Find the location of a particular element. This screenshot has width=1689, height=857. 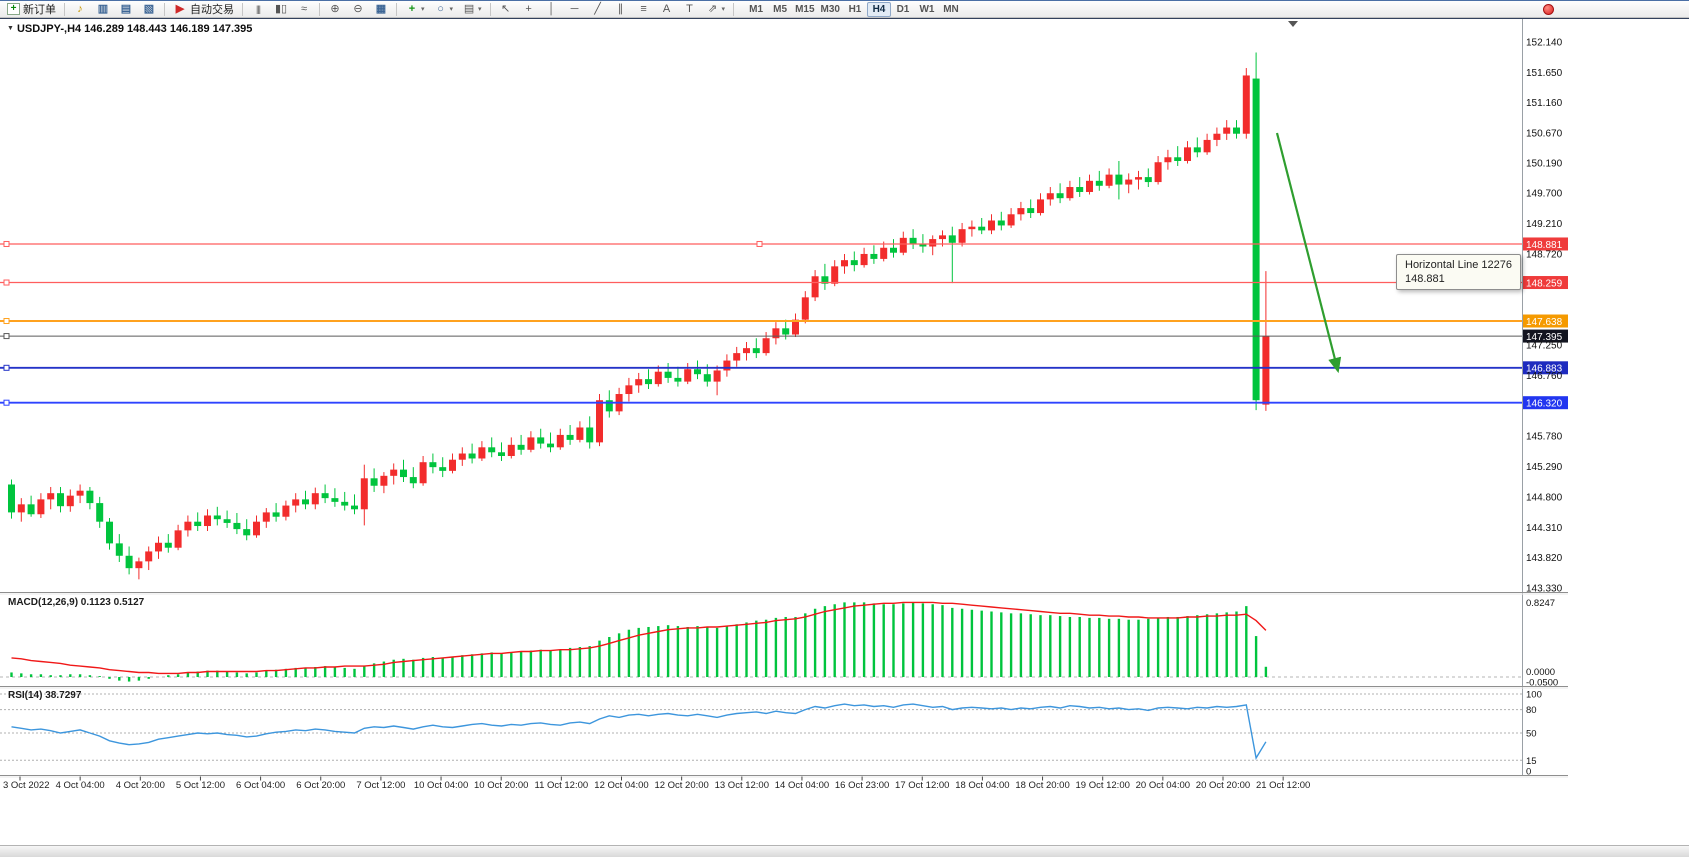

periods-button: ○ ▾ is located at coordinates (444, 9).